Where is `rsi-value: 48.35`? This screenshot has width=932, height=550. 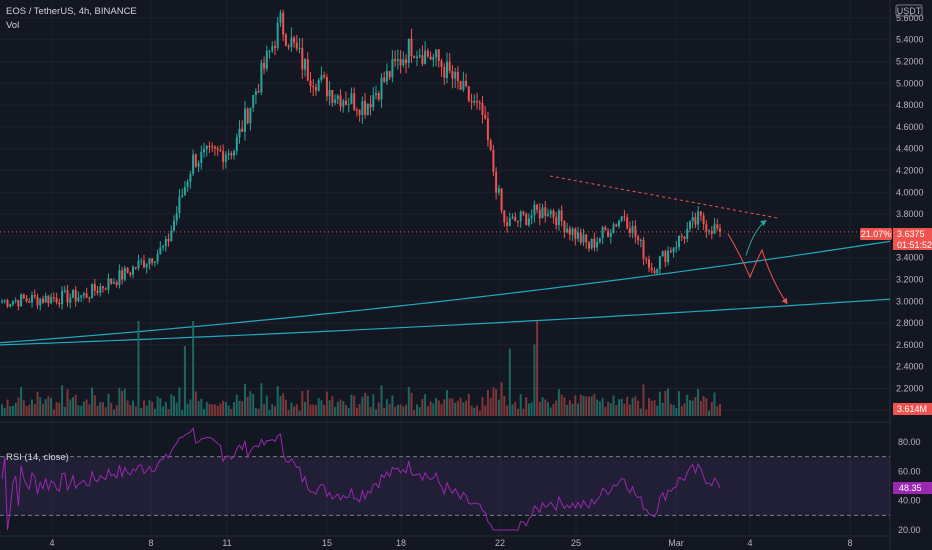
rsi-value: 48.35 is located at coordinates (910, 488).